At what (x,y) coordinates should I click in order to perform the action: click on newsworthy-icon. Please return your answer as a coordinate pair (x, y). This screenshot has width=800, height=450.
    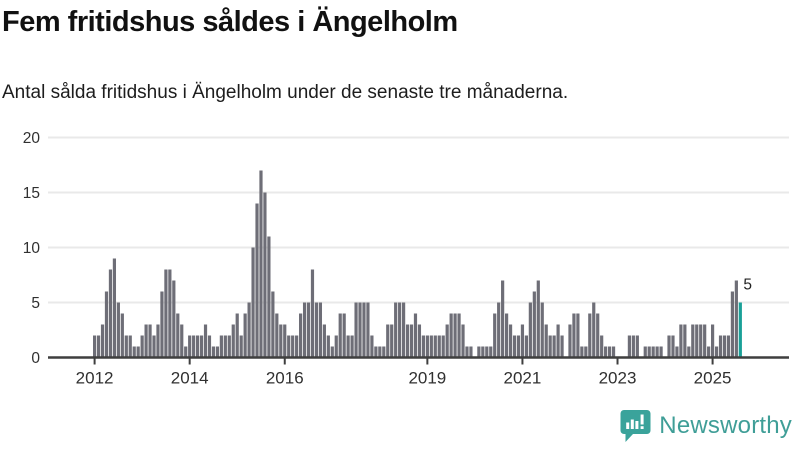
    Looking at the image, I should click on (635, 426).